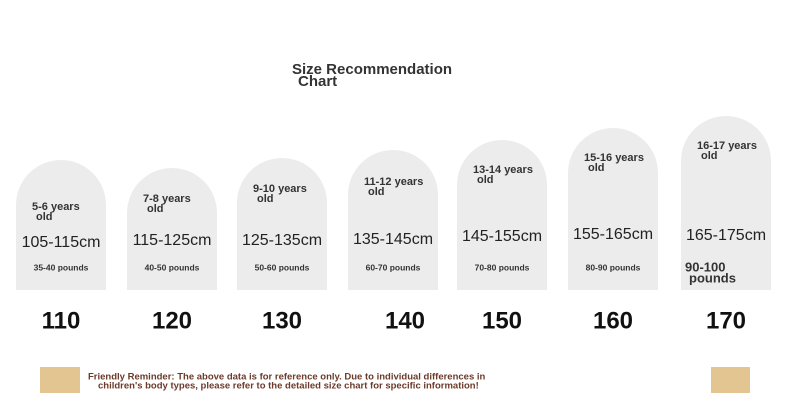  What do you see at coordinates (172, 240) in the screenshot?
I see `height-label: 115-125cm` at bounding box center [172, 240].